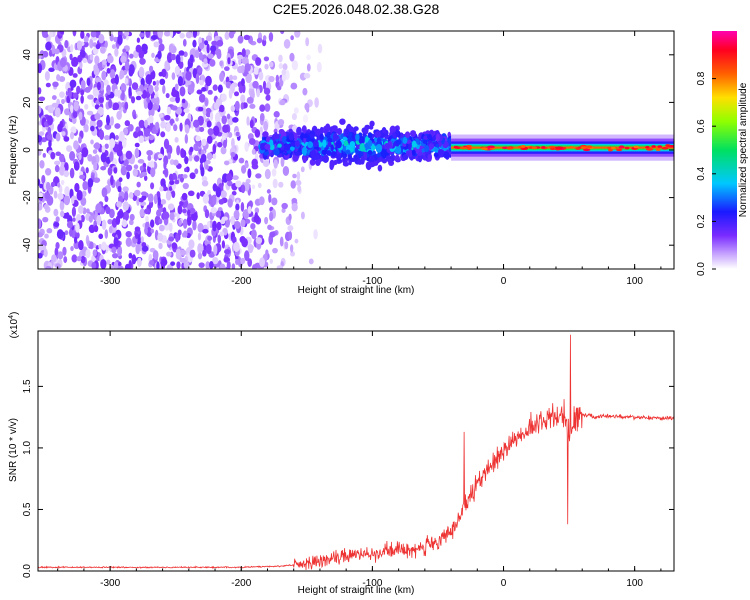  I want to click on spectrogram-y-tick-label: 40, so click(27, 55).